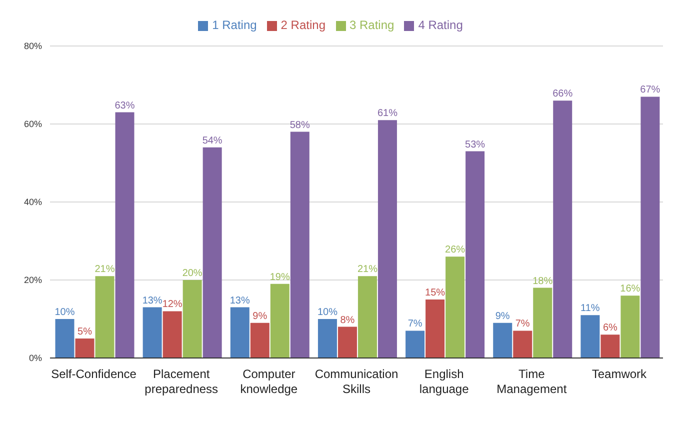 The image size is (679, 422). What do you see at coordinates (33, 202) in the screenshot?
I see `y-tick-label: 40%` at bounding box center [33, 202].